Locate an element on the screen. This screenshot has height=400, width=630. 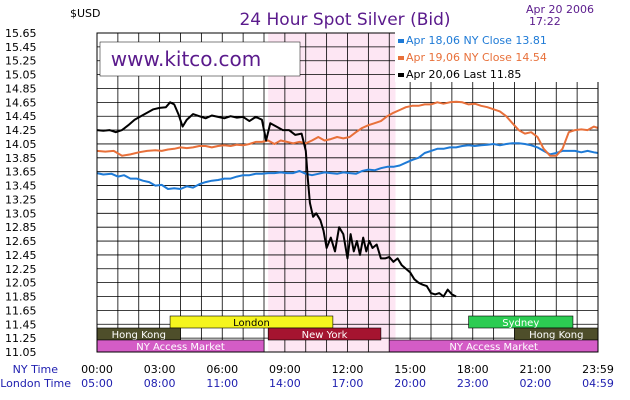
ny-time-tick: 21:00 is located at coordinates (536, 369).